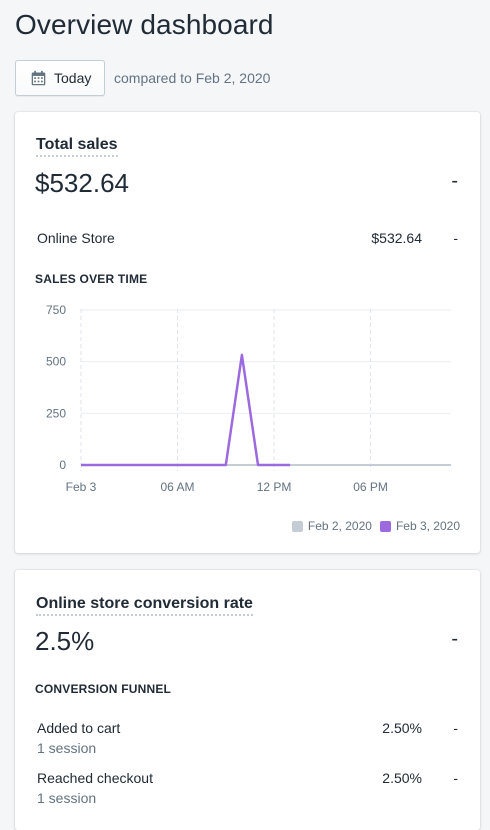  What do you see at coordinates (79, 728) in the screenshot?
I see `funnel-step-label: Added to cart` at bounding box center [79, 728].